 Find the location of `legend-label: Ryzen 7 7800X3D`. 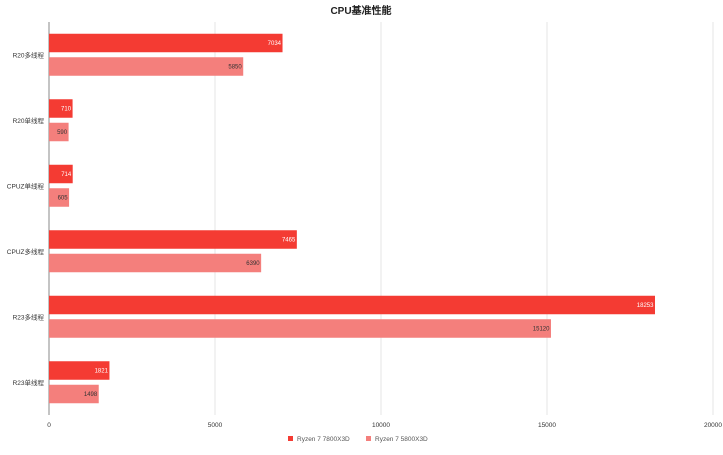

legend-label: Ryzen 7 7800X3D is located at coordinates (323, 439).